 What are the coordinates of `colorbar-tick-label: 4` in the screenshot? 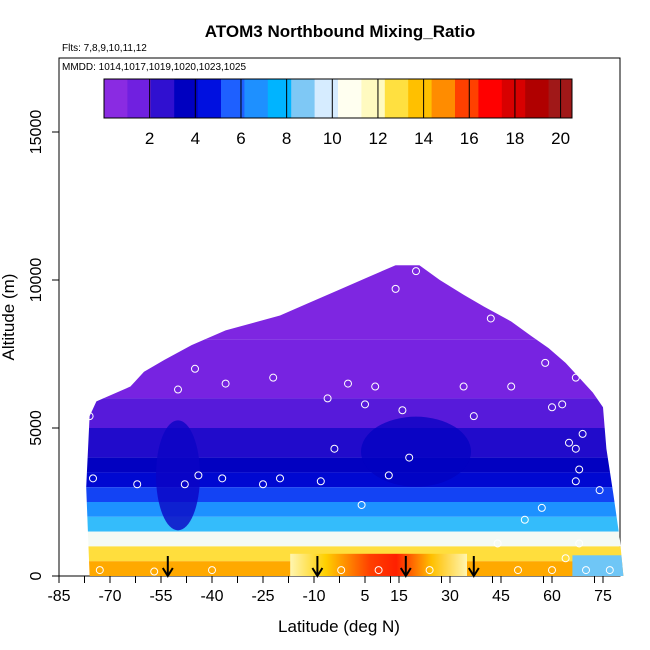 It's located at (195, 138).